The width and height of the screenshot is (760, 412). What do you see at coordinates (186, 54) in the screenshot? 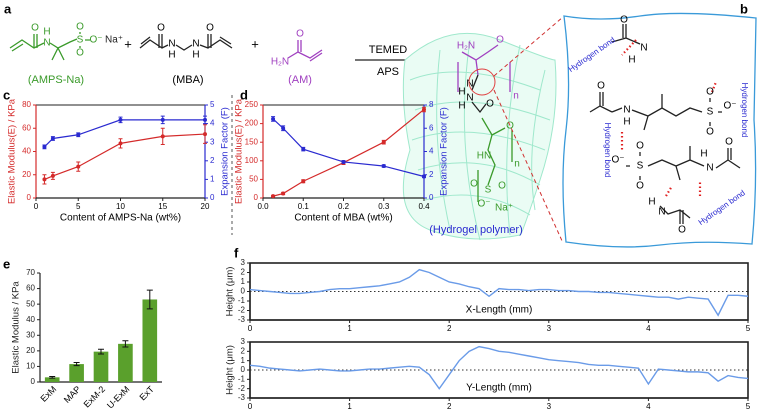
I see `mba-structure: O N H N H O (MBA)` at bounding box center [186, 54].